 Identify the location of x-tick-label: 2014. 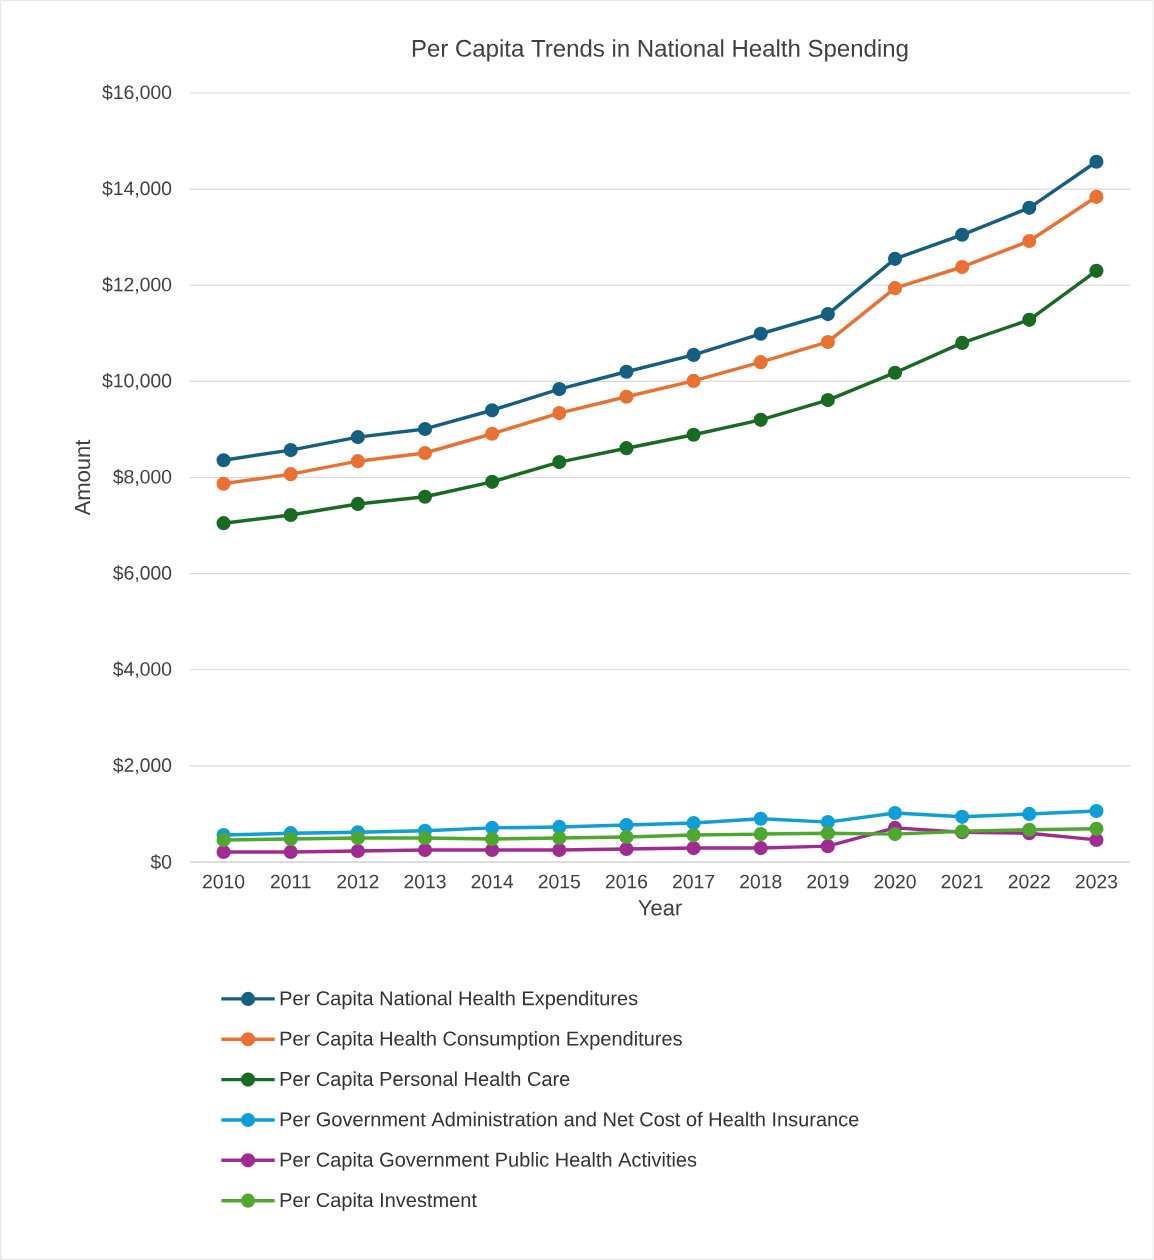
(492, 881).